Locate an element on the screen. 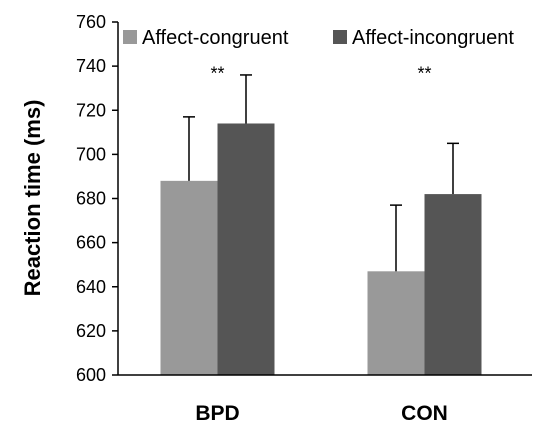  y-tick-label-720: 720 is located at coordinates (91, 110).